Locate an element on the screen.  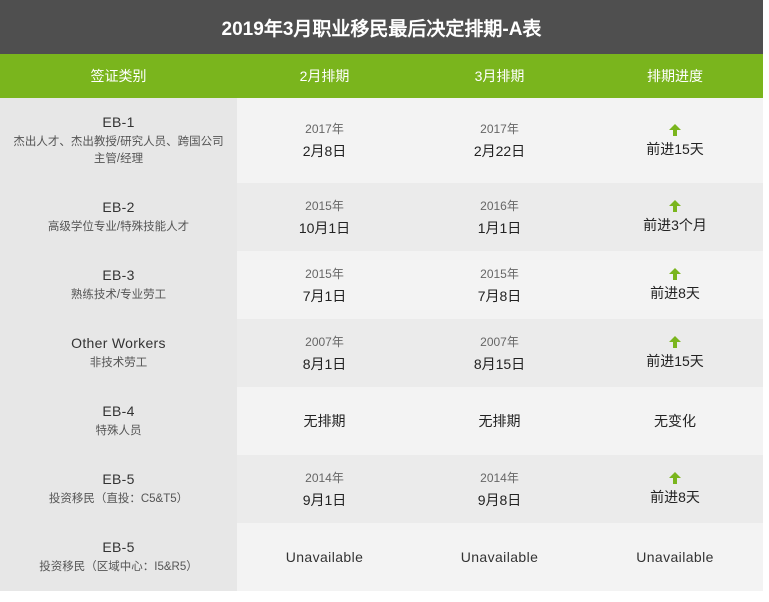
feb-cell: 2015年 7月1日 is located at coordinates (324, 285).